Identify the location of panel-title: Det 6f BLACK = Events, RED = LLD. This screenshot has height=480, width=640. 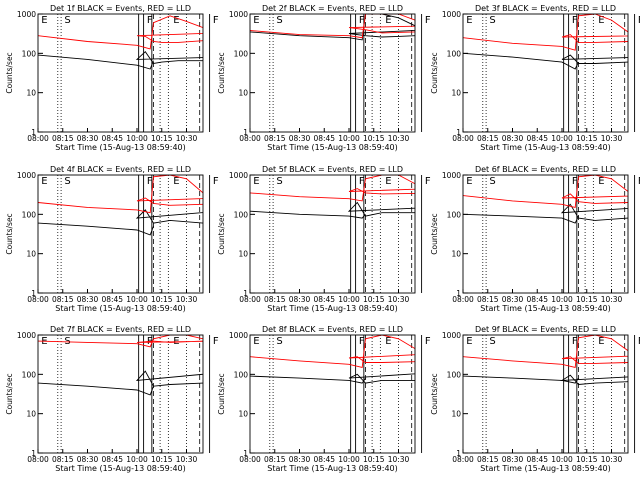
(545, 169).